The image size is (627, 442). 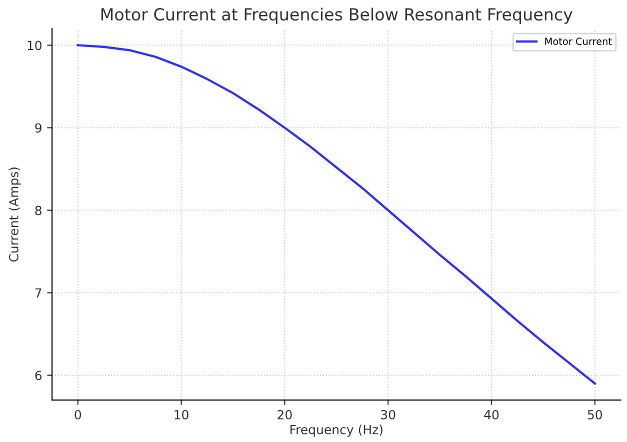 What do you see at coordinates (38, 293) in the screenshot?
I see `y-tick-label: 7` at bounding box center [38, 293].